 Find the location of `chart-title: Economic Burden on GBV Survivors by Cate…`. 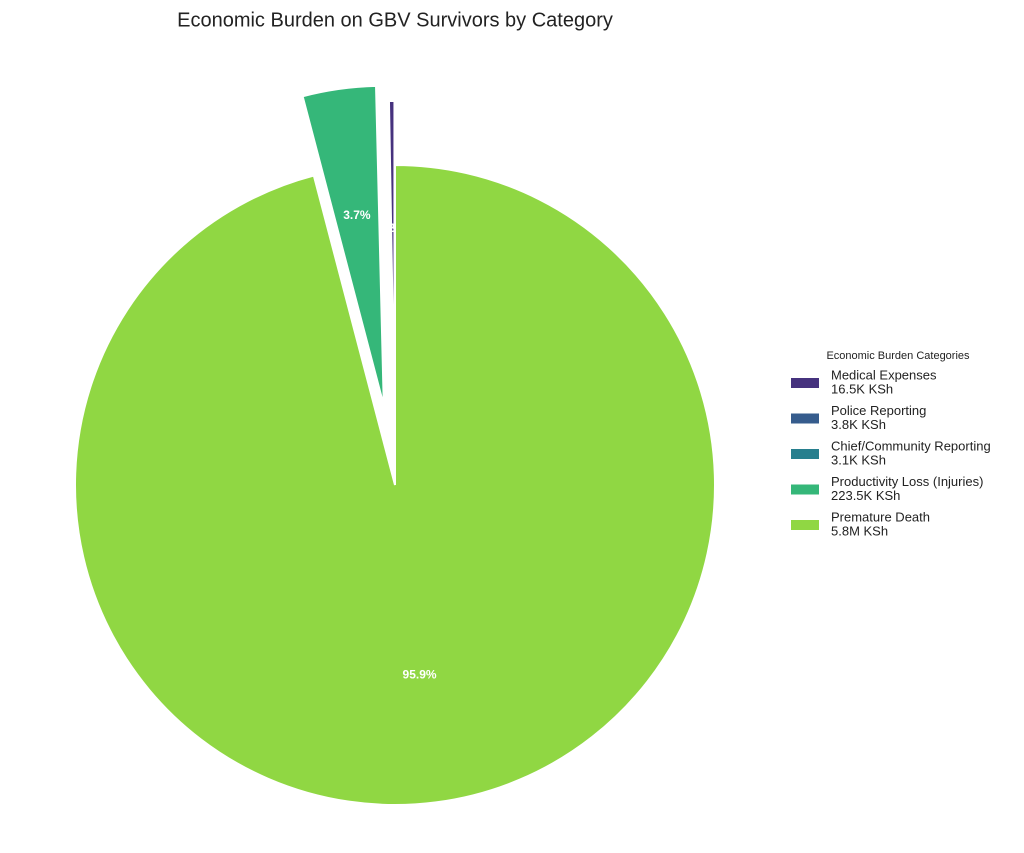

chart-title: Economic Burden on GBV Survivors by Cate… is located at coordinates (395, 20).